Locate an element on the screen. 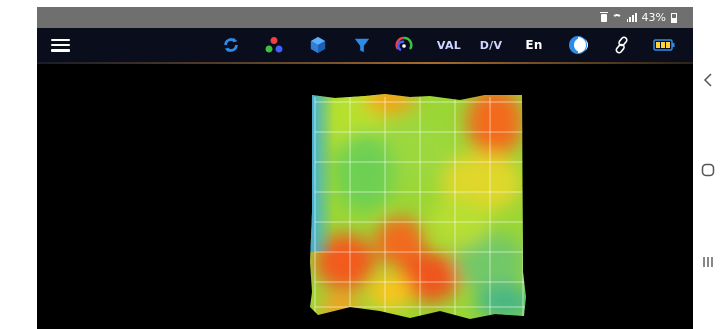  half-moon-icon is located at coordinates (578, 45).